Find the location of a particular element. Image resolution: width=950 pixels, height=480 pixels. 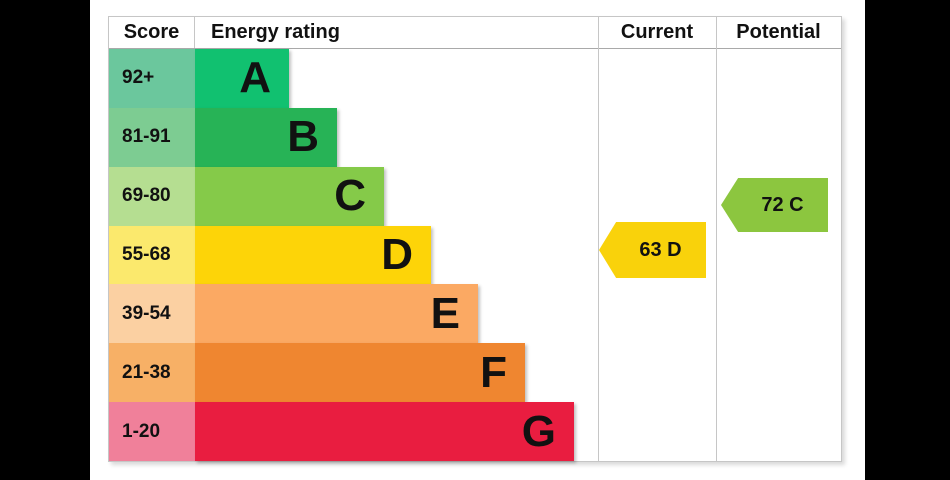

current-rating-label: 63 D is located at coordinates (660, 249).